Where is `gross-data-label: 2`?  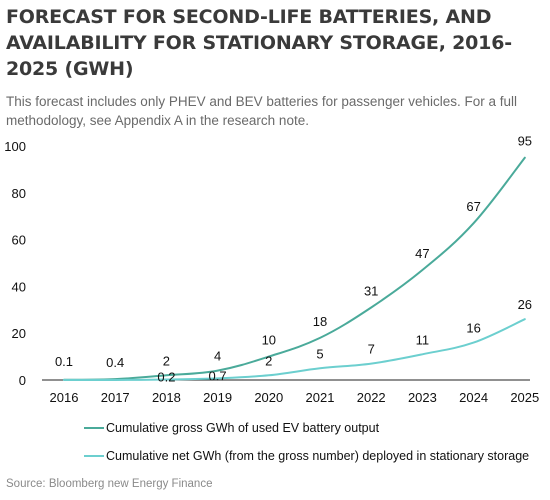
gross-data-label: 2 is located at coordinates (166, 360).